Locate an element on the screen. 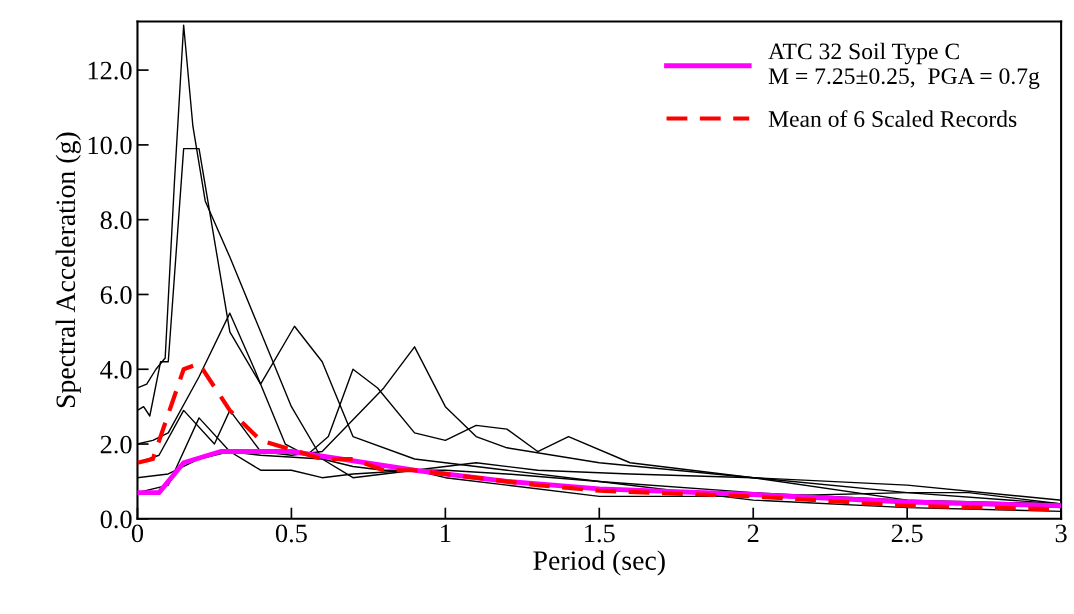 The height and width of the screenshot is (614, 1074). y-tick-label: 4.0 is located at coordinates (116, 369).